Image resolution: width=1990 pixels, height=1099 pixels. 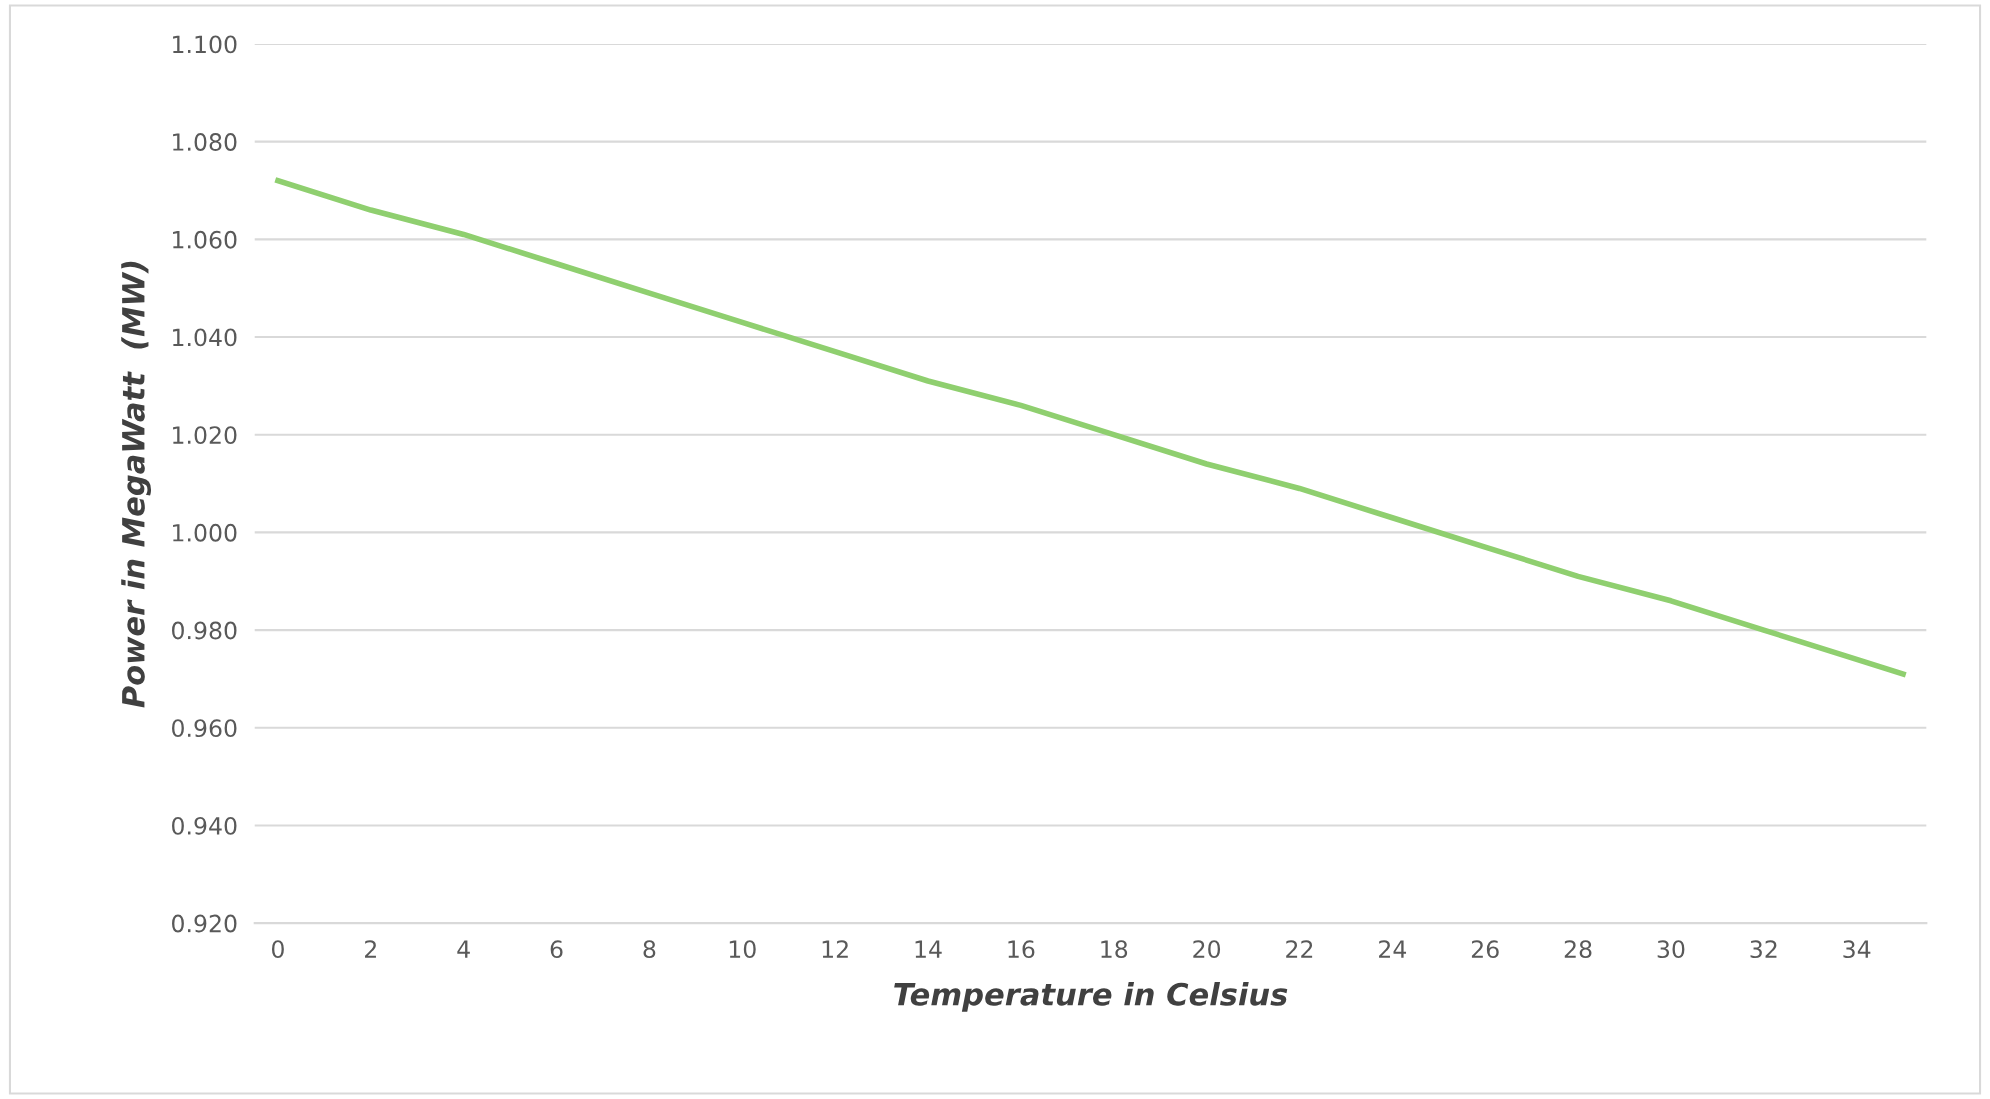 I want to click on x-tick-label: 26, so click(x=1485, y=949).